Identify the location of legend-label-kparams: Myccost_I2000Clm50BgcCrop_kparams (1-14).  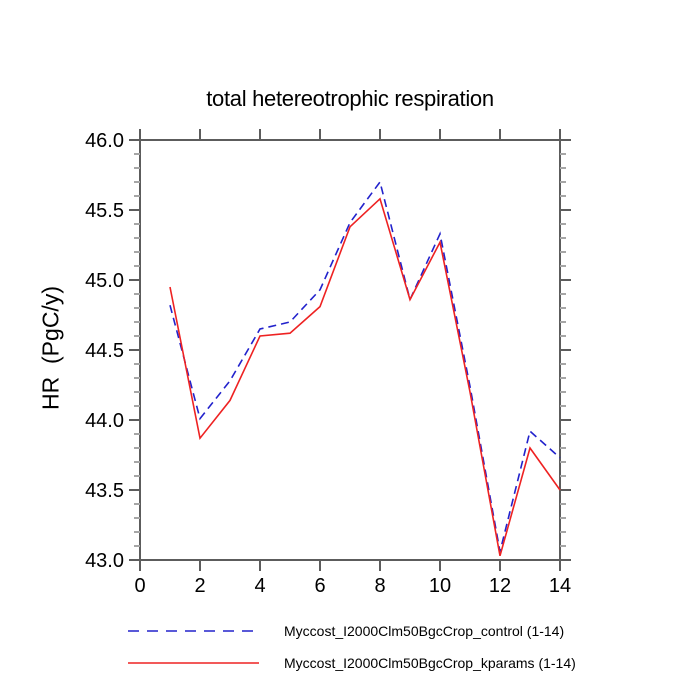
(430, 663).